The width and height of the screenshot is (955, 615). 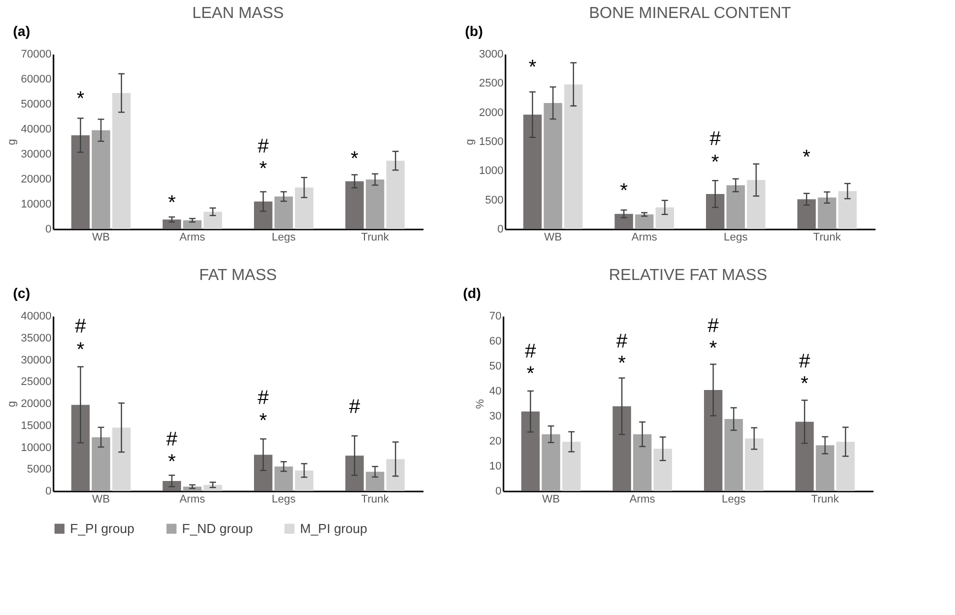 What do you see at coordinates (491, 54) in the screenshot?
I see `y-tick-label: 3000` at bounding box center [491, 54].